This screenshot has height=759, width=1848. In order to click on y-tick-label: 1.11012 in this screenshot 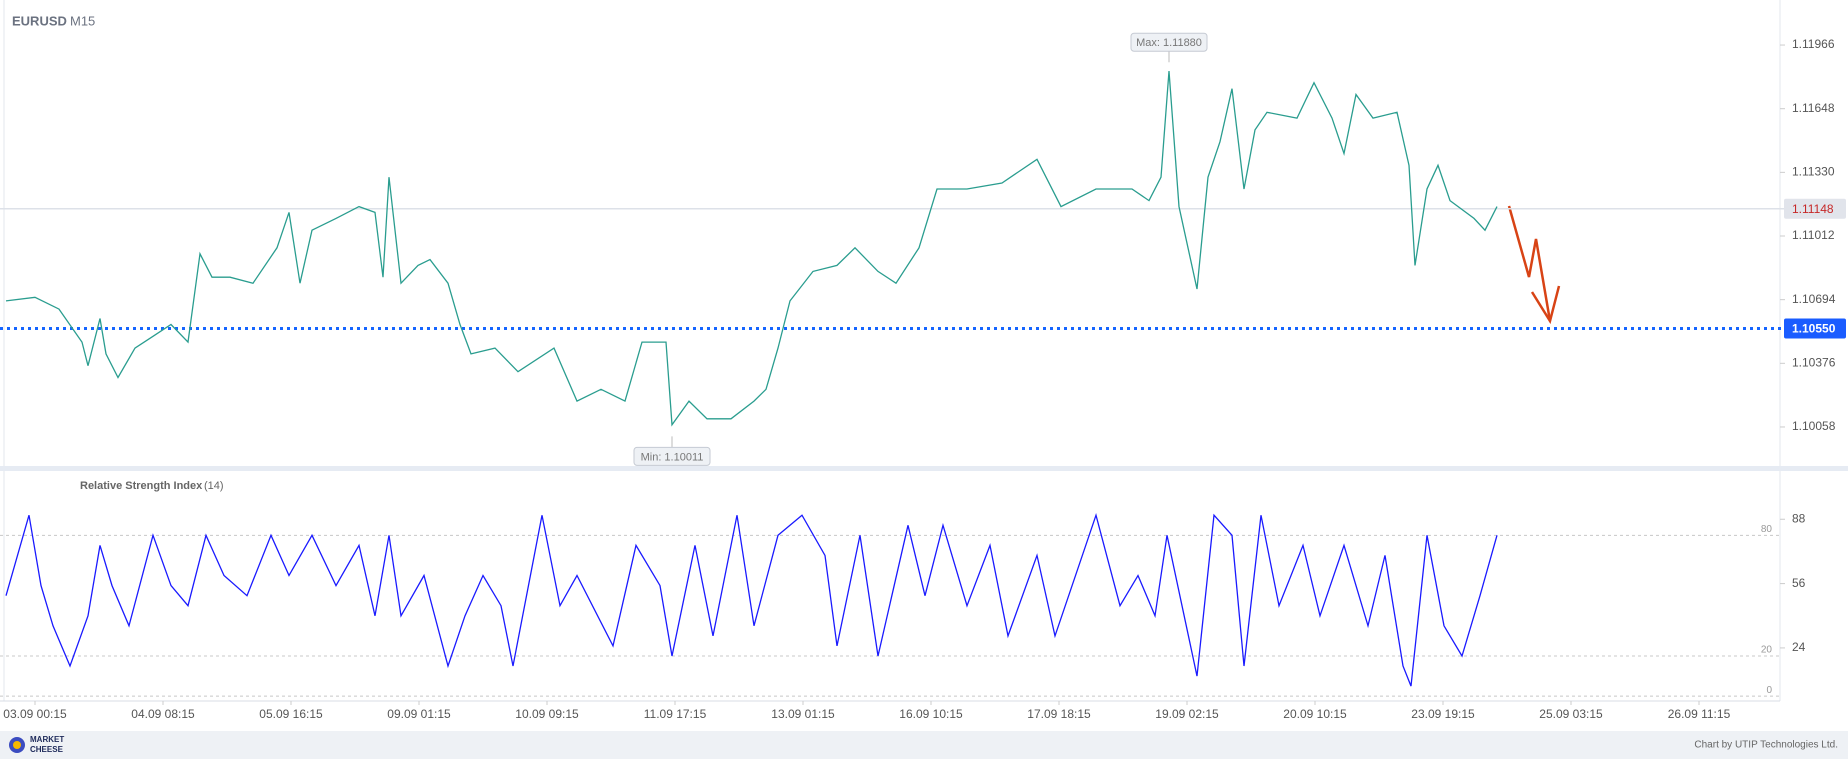, I will do `click(1813, 235)`.